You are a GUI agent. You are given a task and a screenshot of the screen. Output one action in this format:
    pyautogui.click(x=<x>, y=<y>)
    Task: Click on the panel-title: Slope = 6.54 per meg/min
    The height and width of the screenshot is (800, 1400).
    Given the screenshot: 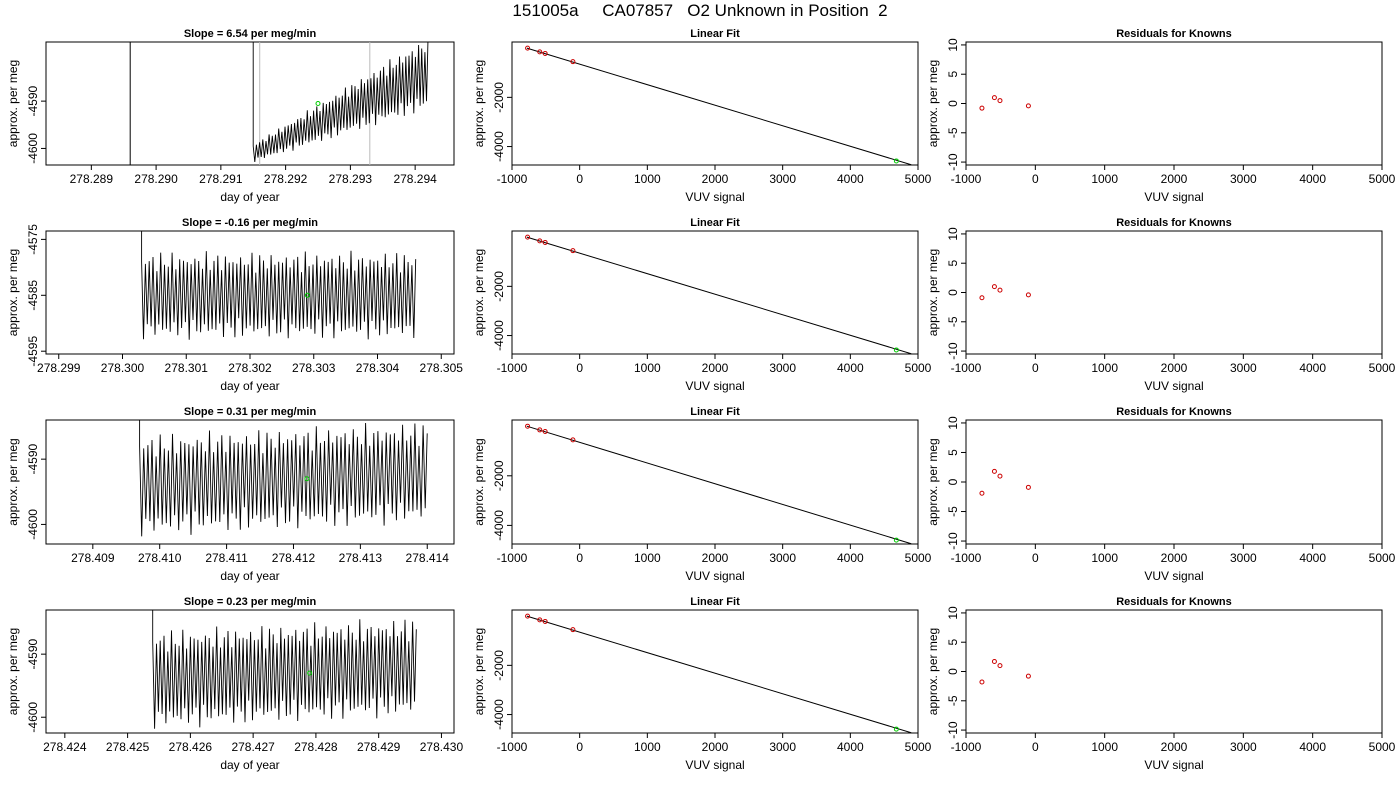 What is the action you would take?
    pyautogui.click(x=250, y=34)
    